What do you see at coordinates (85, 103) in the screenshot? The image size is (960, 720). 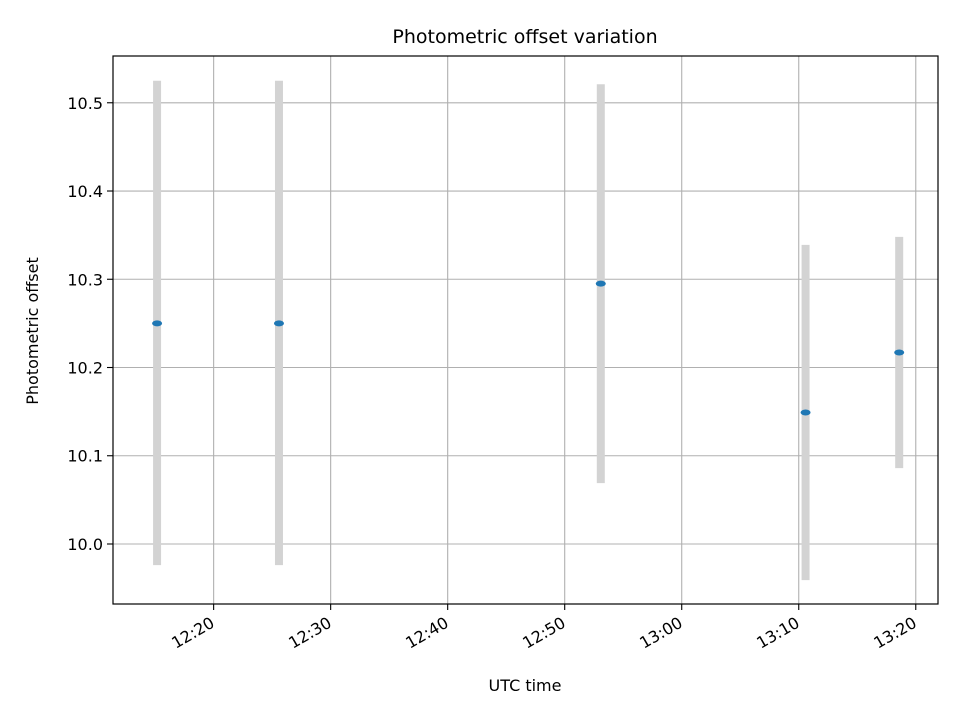 I see `y-tick-label: 10.5` at bounding box center [85, 103].